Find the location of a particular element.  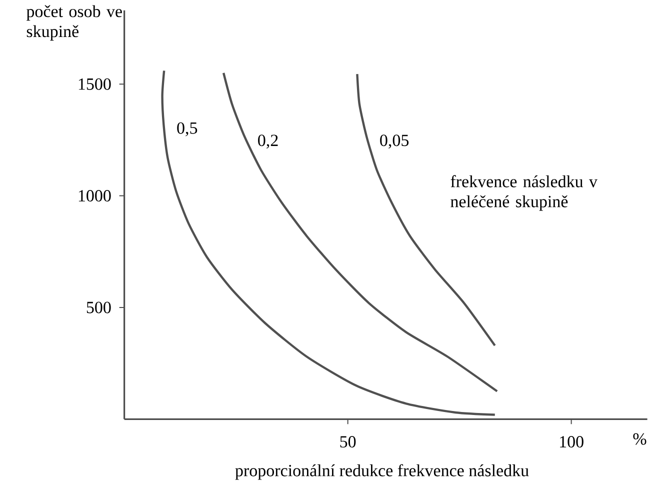

x-axis-title: proporcionální redukce frekvence následku is located at coordinates (382, 472).